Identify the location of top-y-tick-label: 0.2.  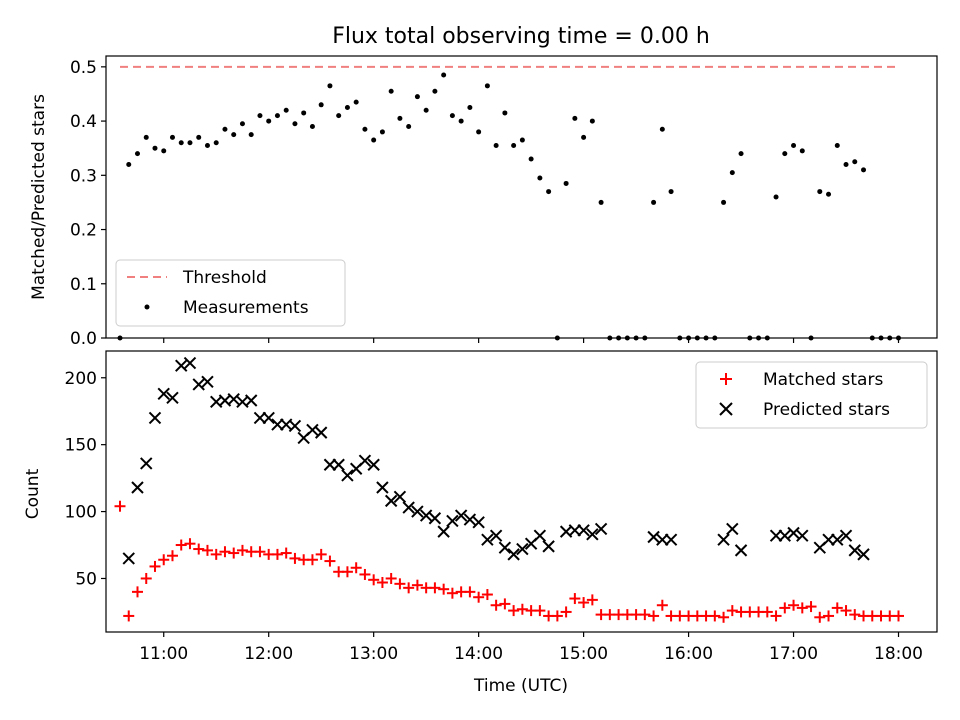
(83, 231).